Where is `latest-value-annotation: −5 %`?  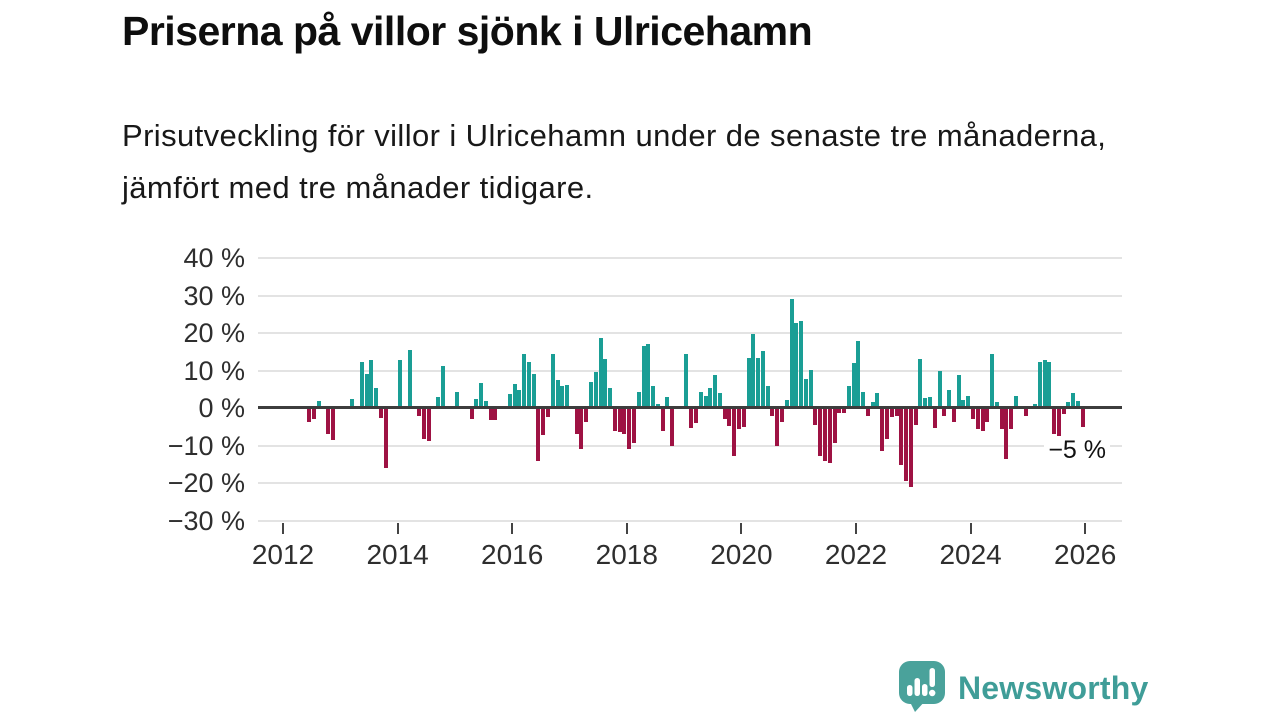 latest-value-annotation: −5 % is located at coordinates (1077, 450).